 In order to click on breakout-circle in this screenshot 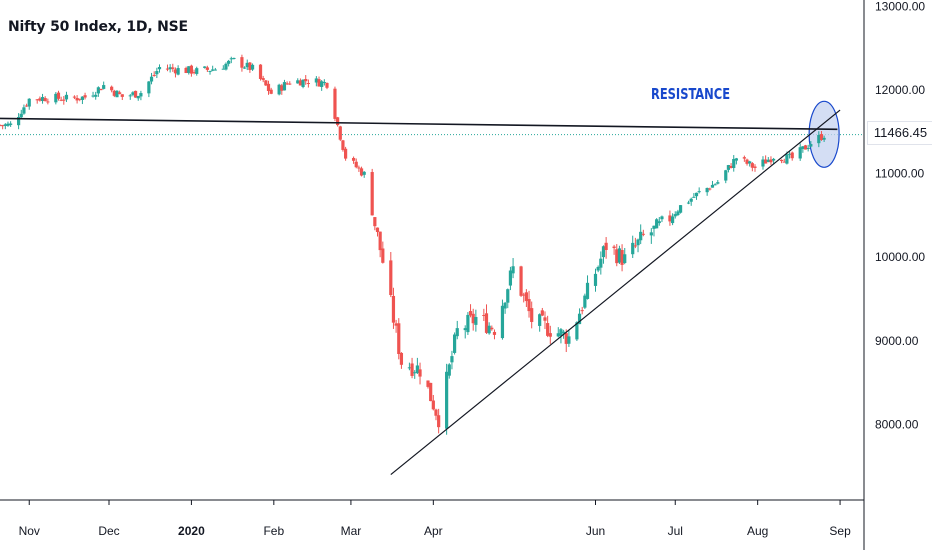, I will do `click(824, 134)`.